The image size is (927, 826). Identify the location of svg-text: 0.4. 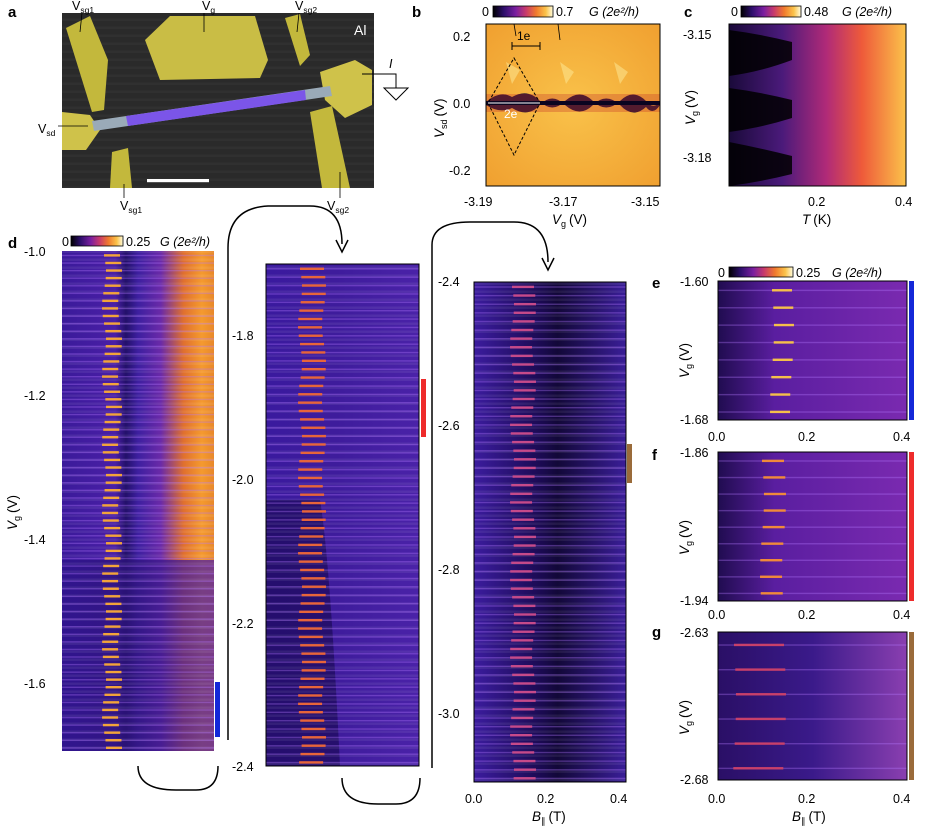
(901, 799).